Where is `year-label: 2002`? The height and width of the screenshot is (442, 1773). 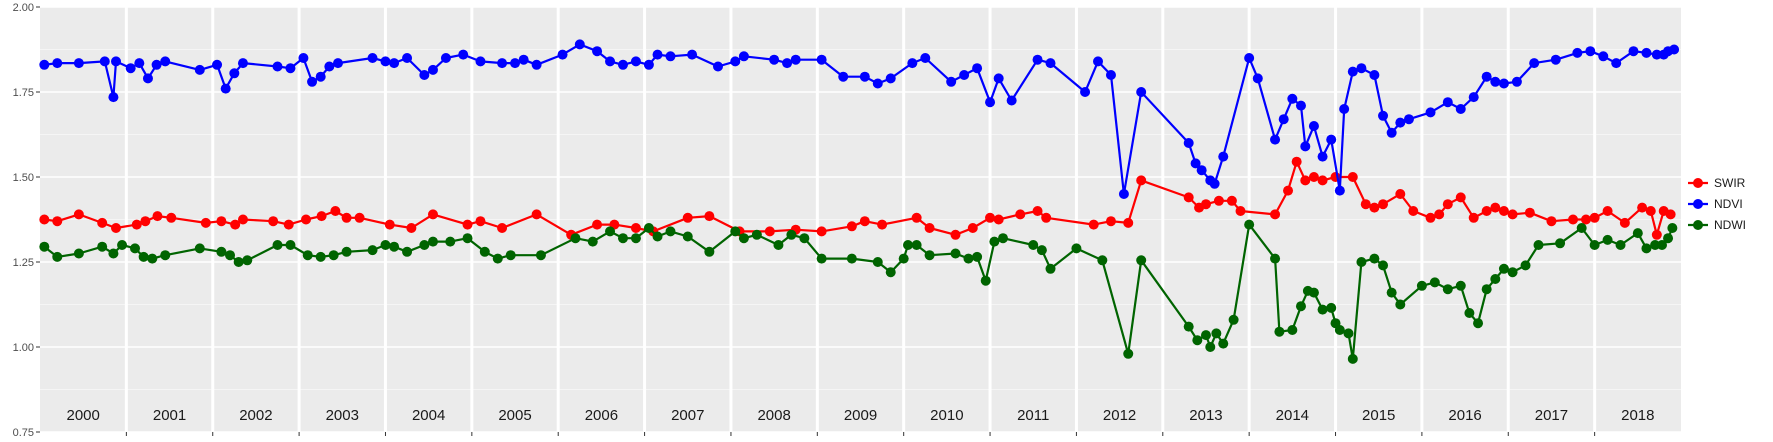 year-label: 2002 is located at coordinates (255, 415).